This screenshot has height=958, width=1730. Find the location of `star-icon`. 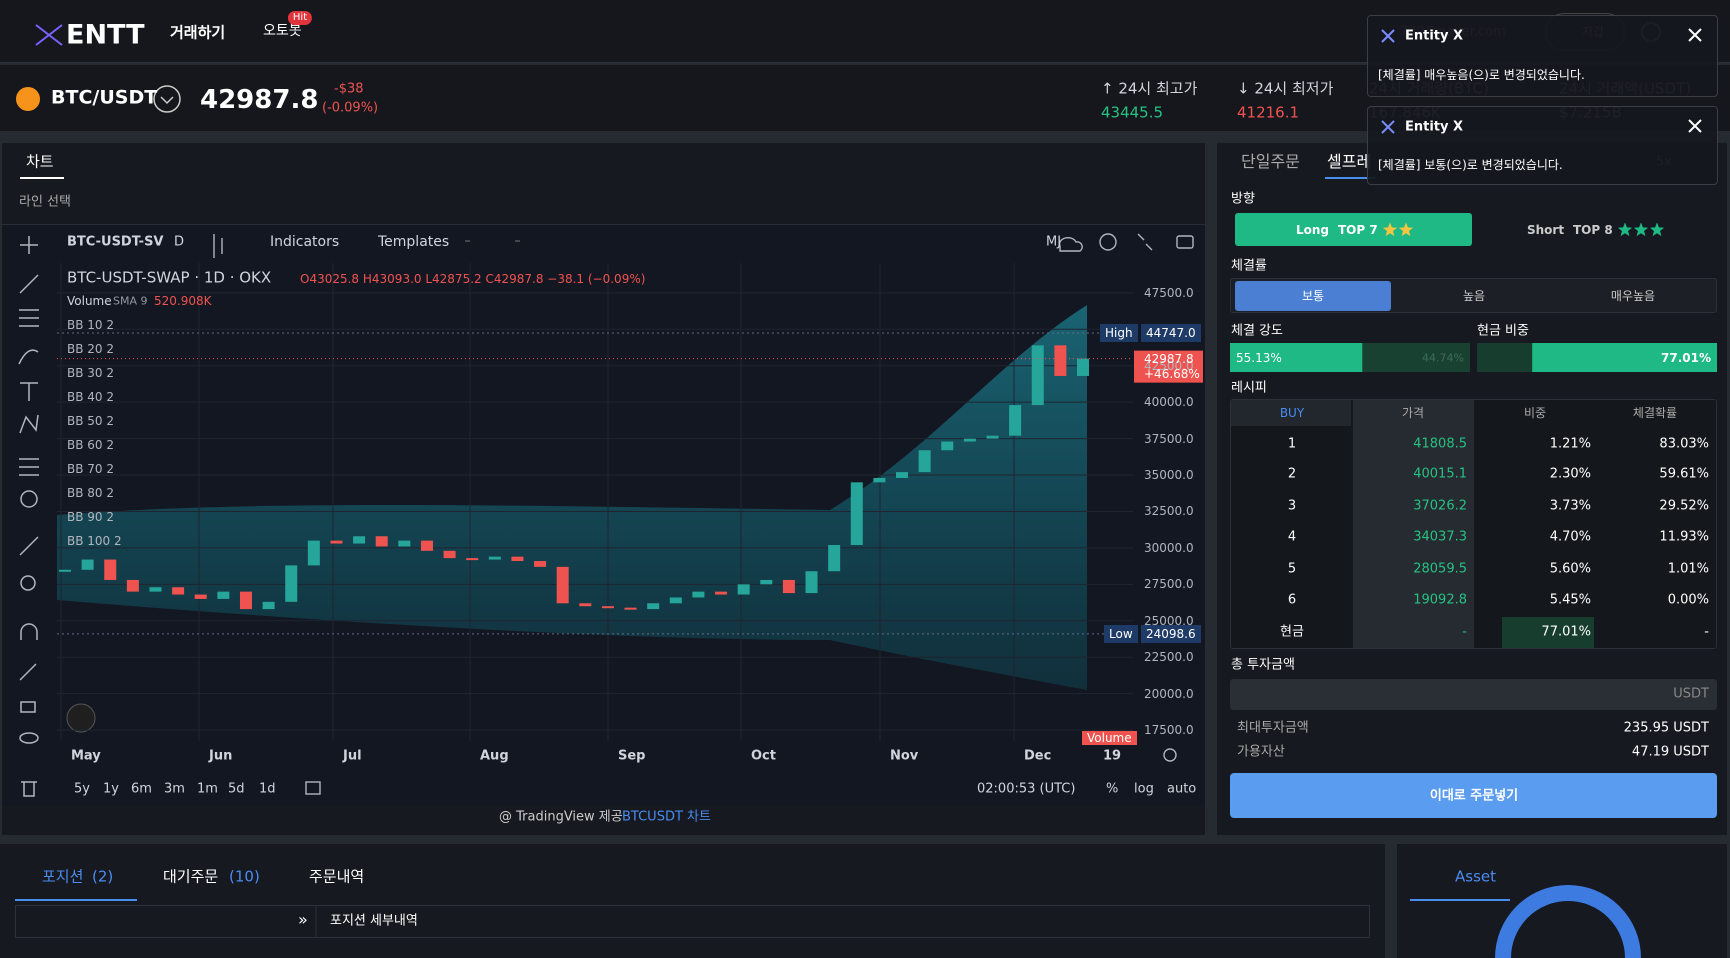

star-icon is located at coordinates (1406, 229).